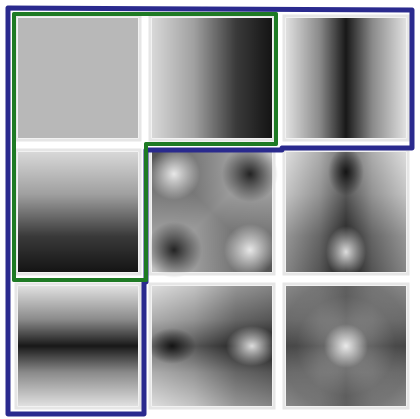 Image resolution: width=420 pixels, height=419 pixels. What do you see at coordinates (213, 346) in the screenshot?
I see `tile-gradient-times-band` at bounding box center [213, 346].